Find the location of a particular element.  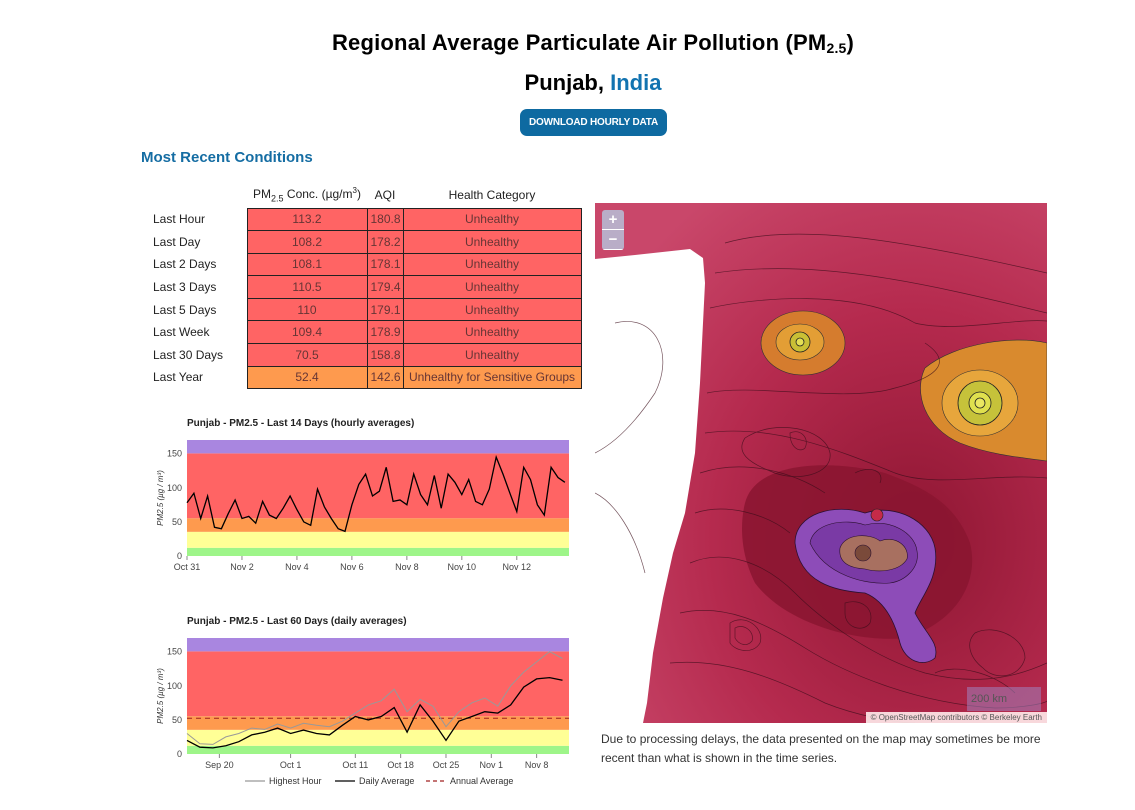

header-blank is located at coordinates (196, 195).